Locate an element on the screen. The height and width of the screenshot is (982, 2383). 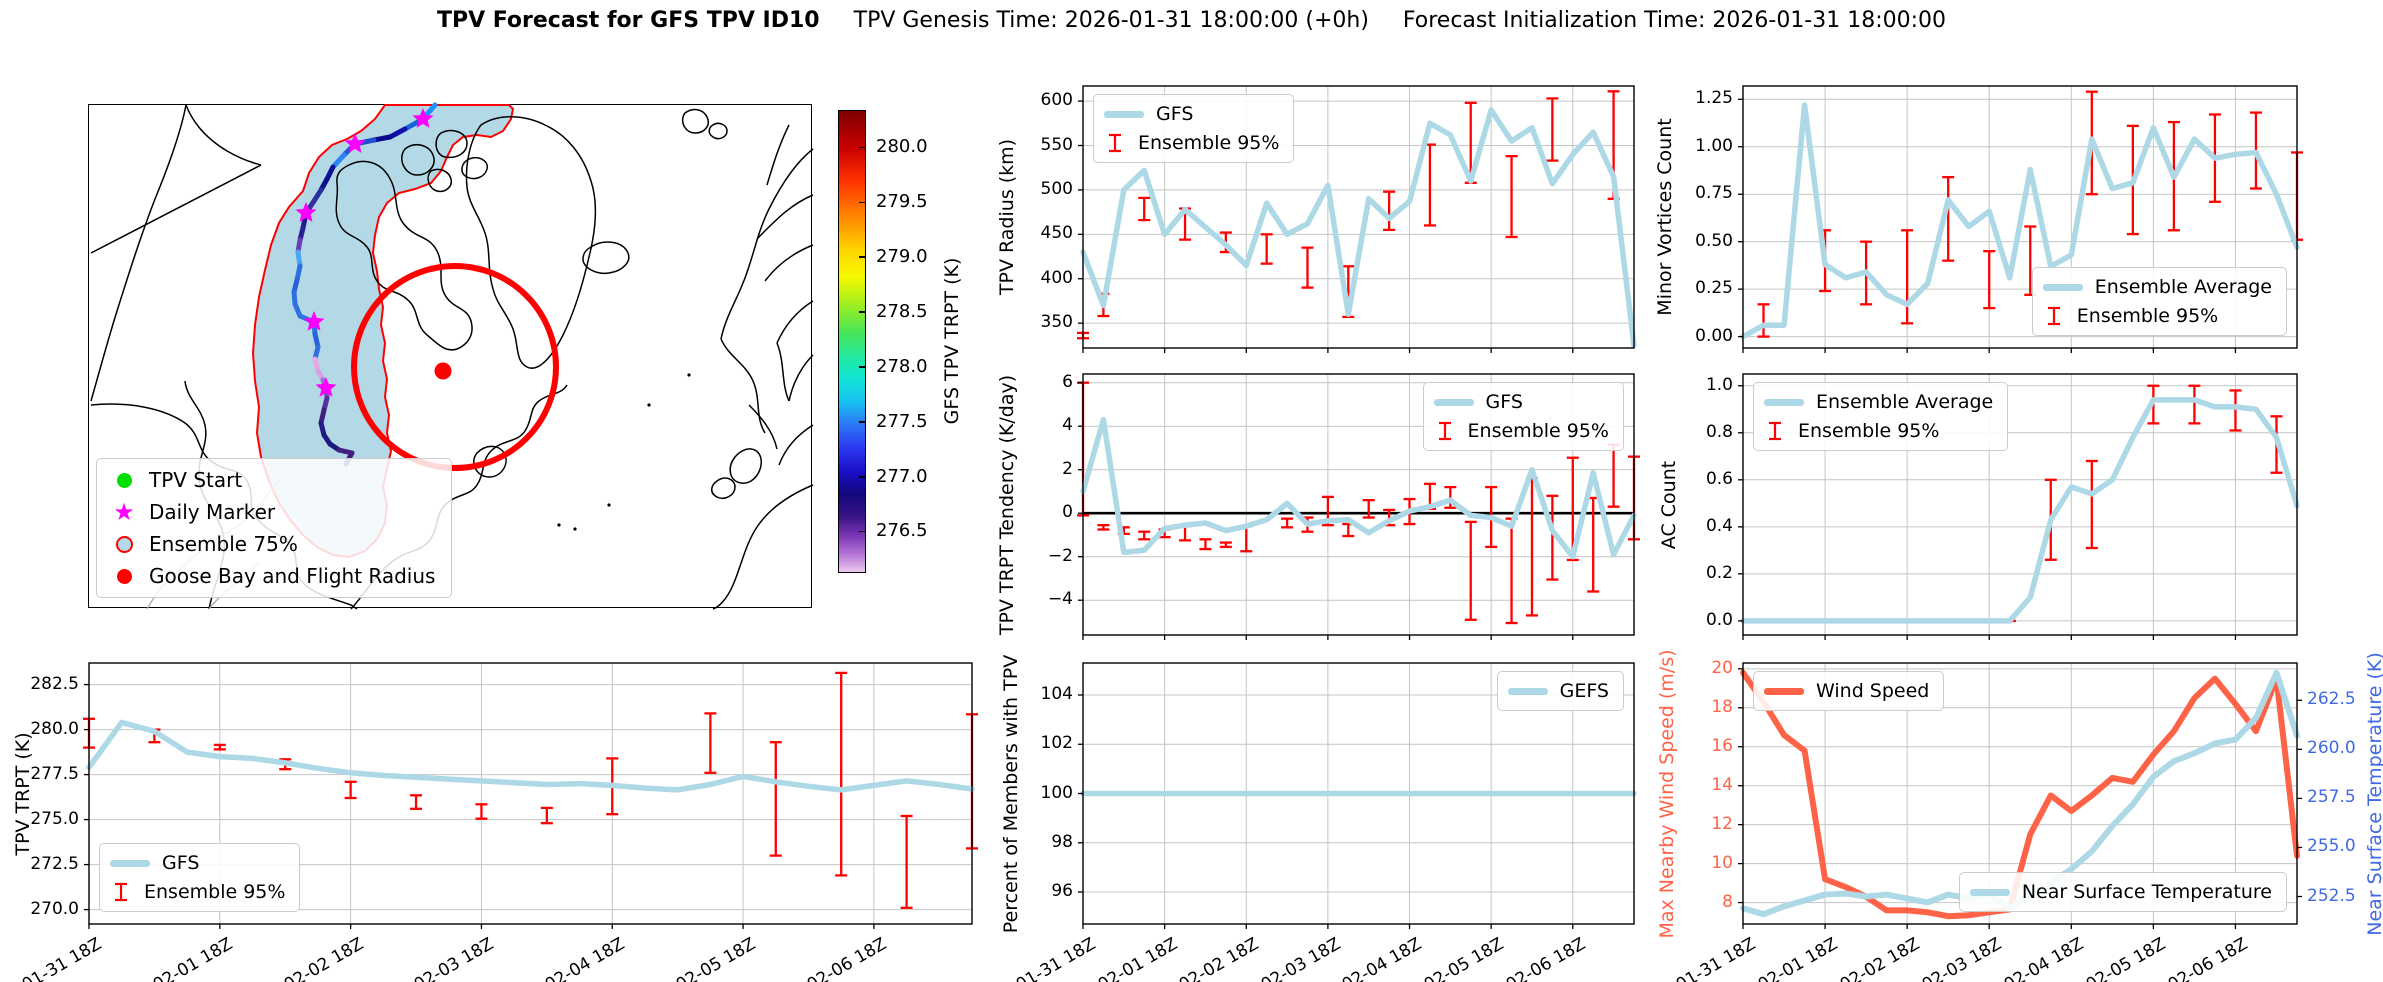
panel-wind: Wind Speed Near Surface Temperature is located at coordinates (2020, 795).